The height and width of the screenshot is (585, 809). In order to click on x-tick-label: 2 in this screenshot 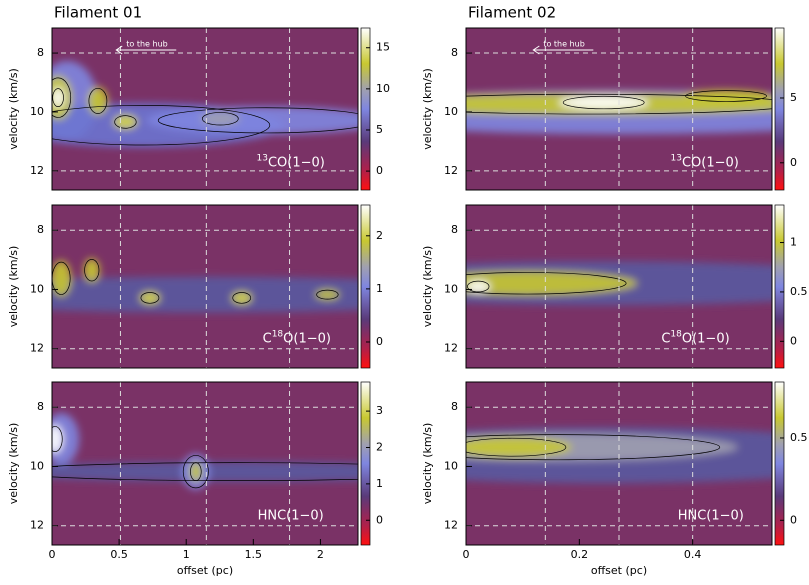, I will do `click(320, 554)`.